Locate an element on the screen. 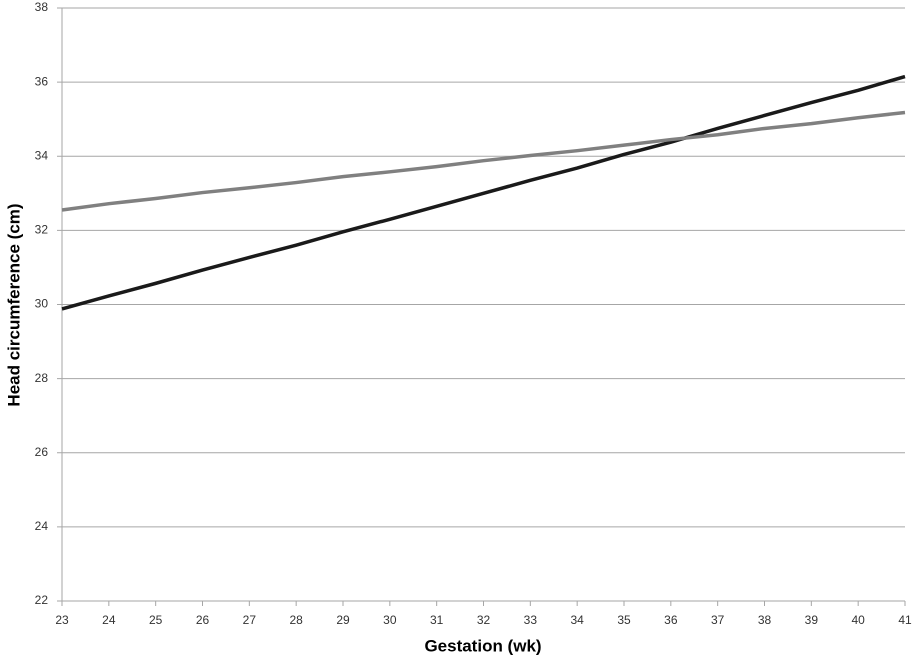  y-tick-label: 36 is located at coordinates (42, 81).